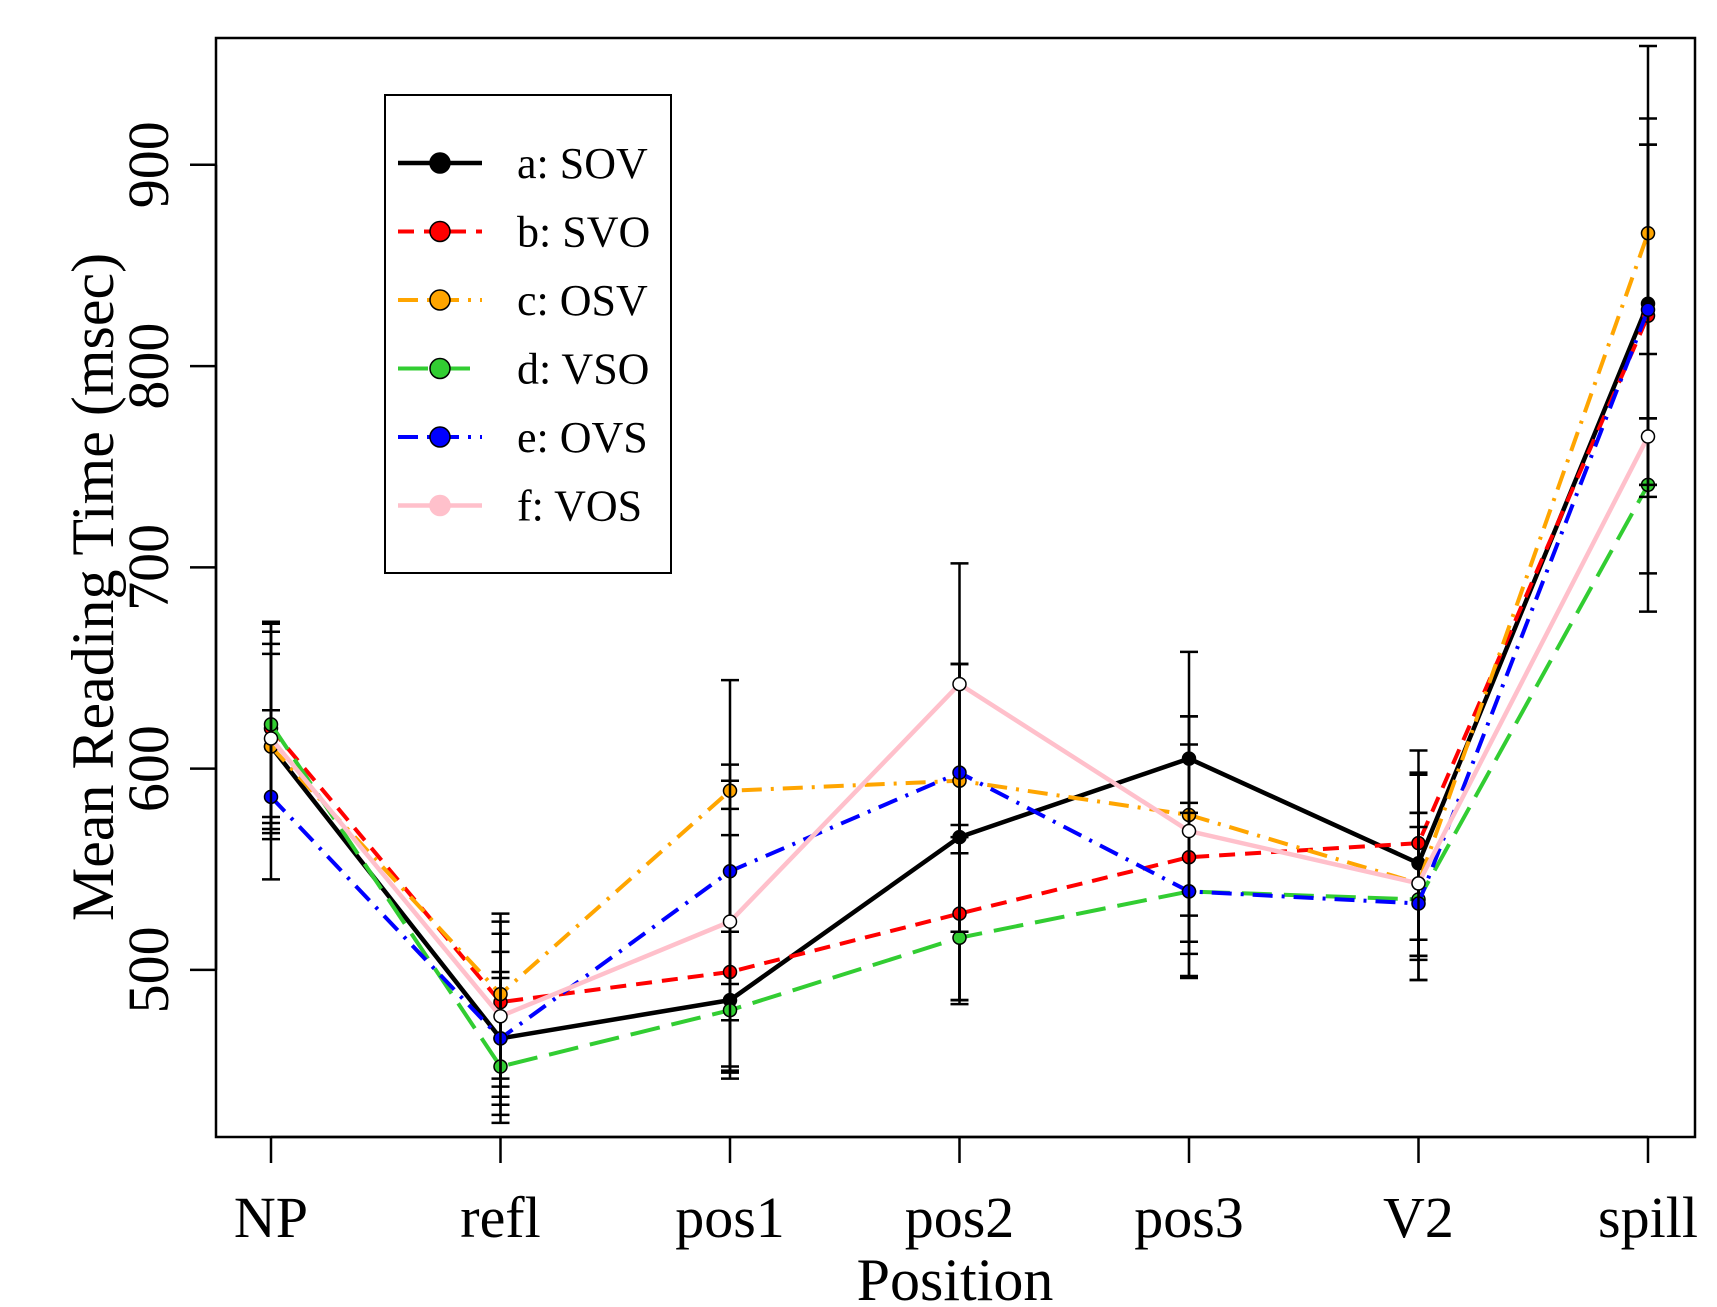 The width and height of the screenshot is (1717, 1307). Describe the element at coordinates (1418, 883) in the screenshot. I see `data-point-f-vos-v2` at that location.